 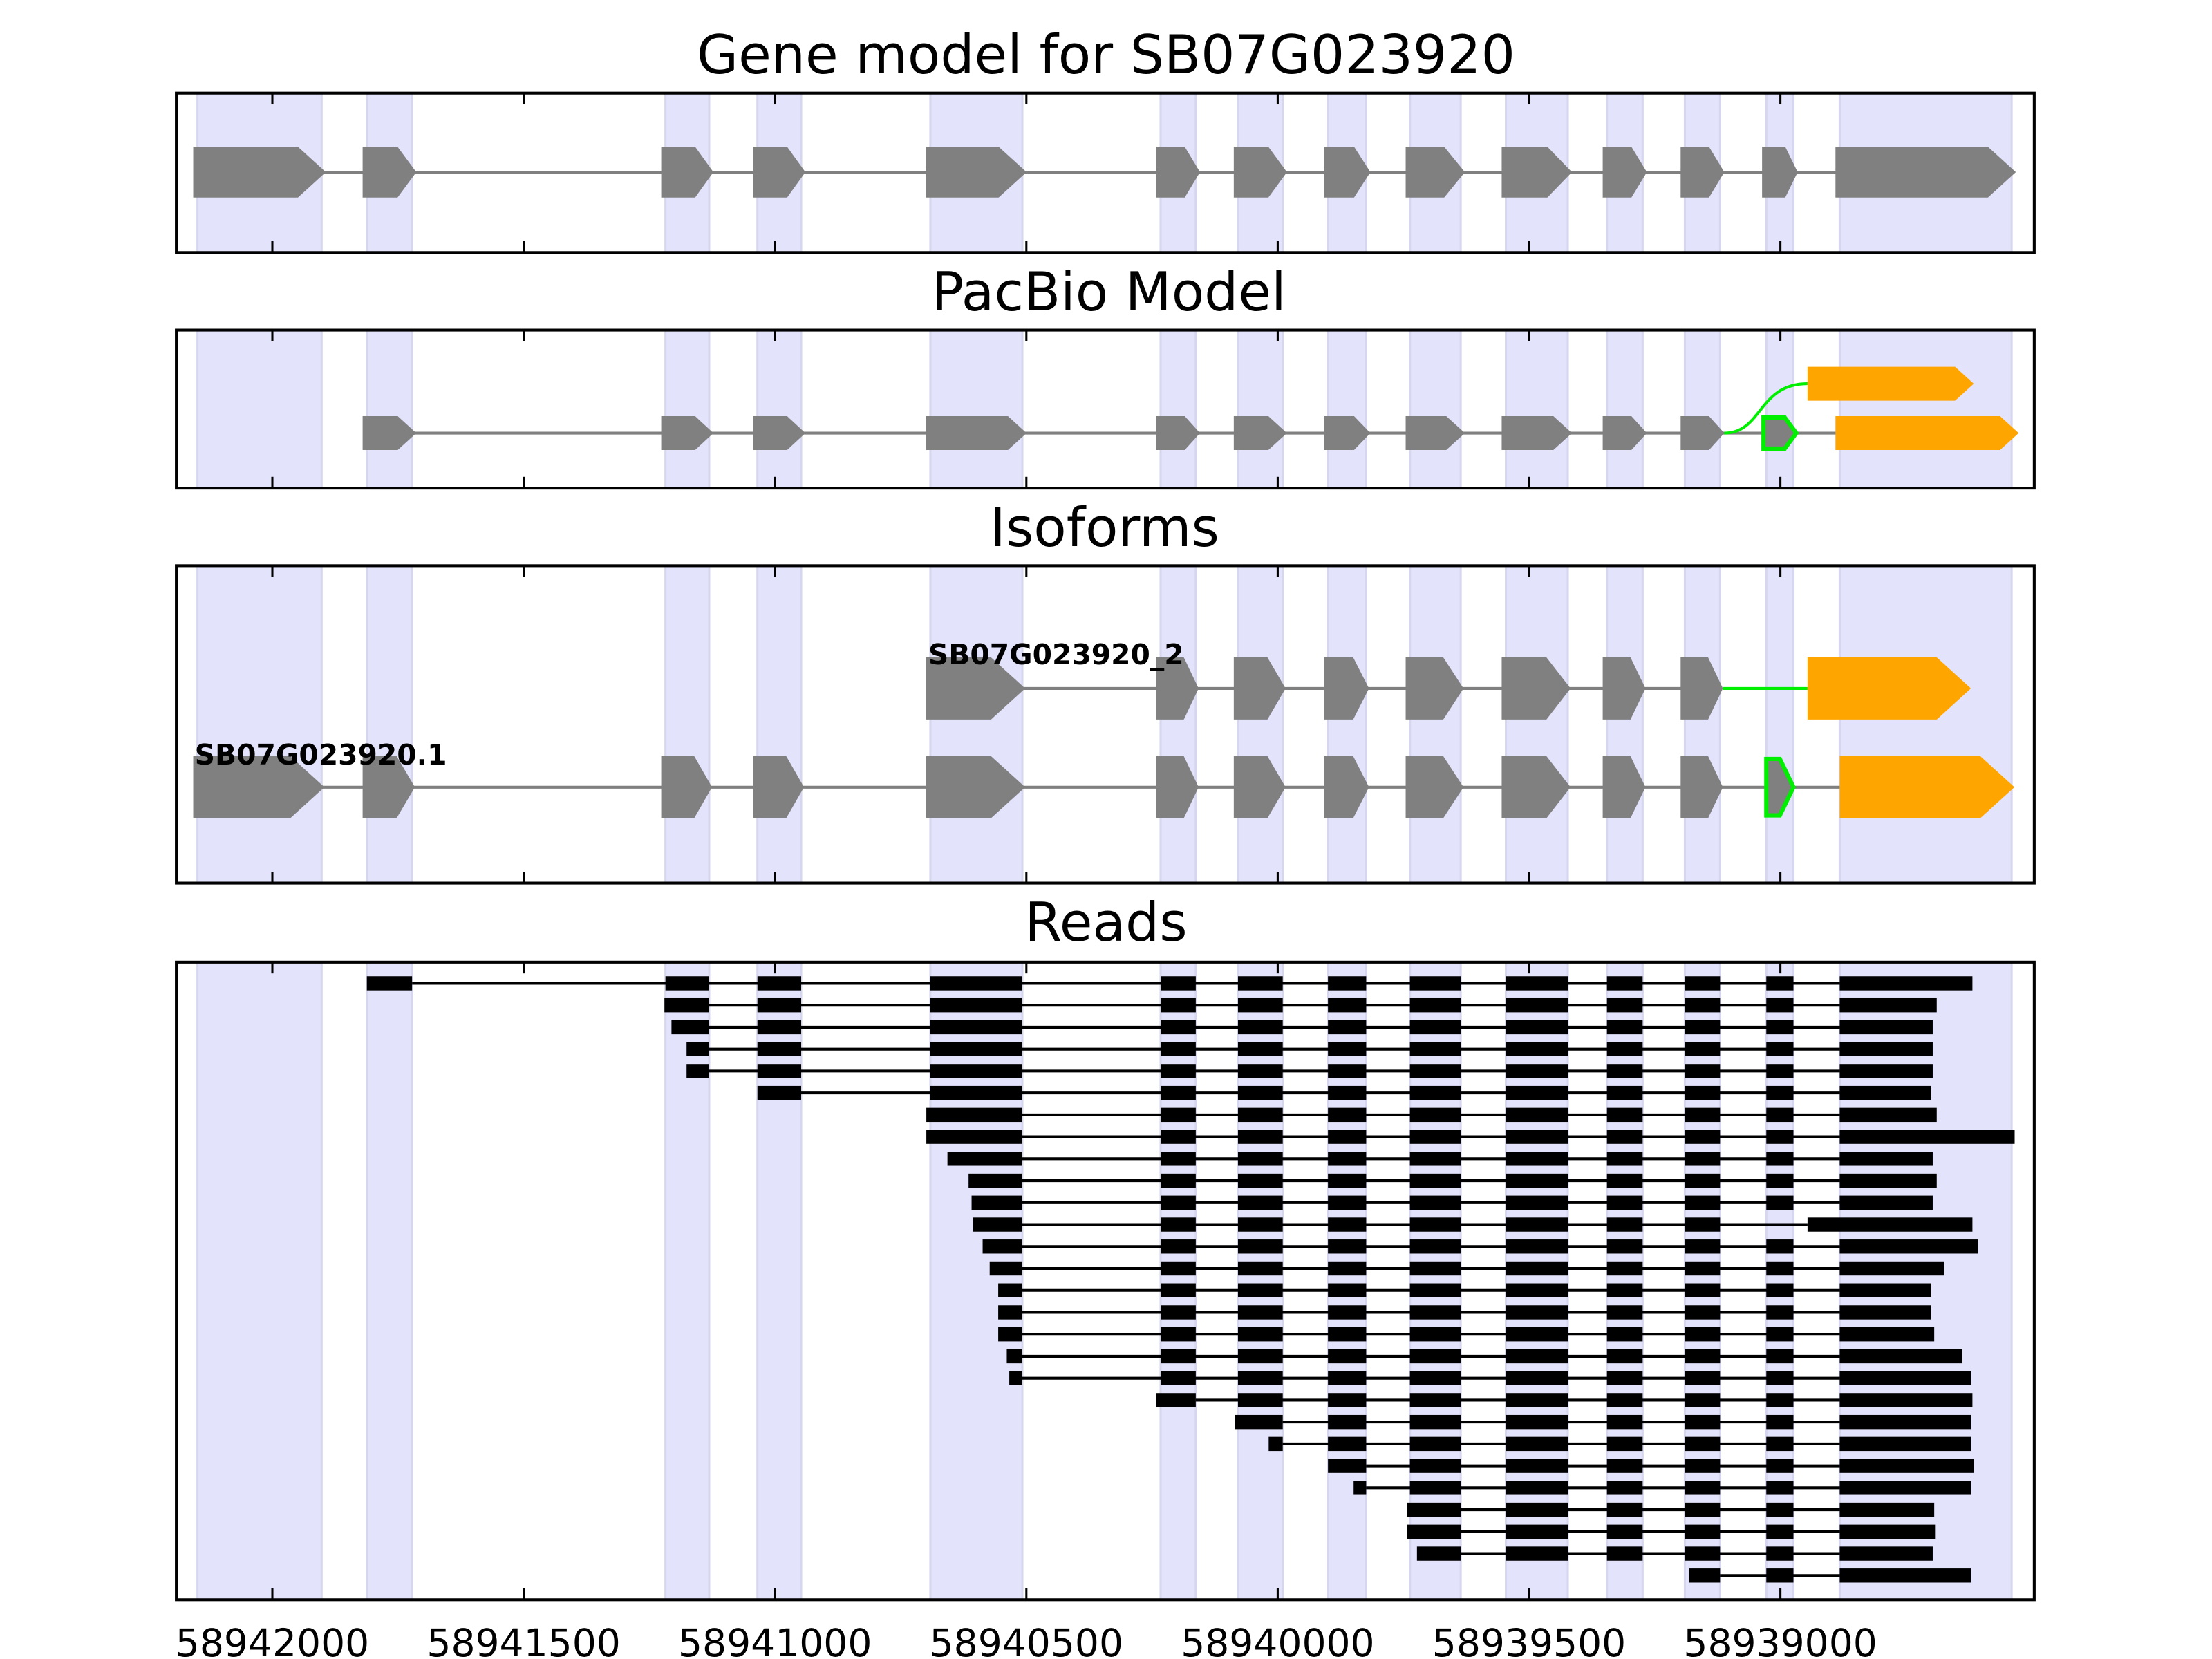 I want to click on x-tick-label: 58941500, so click(x=523, y=1640).